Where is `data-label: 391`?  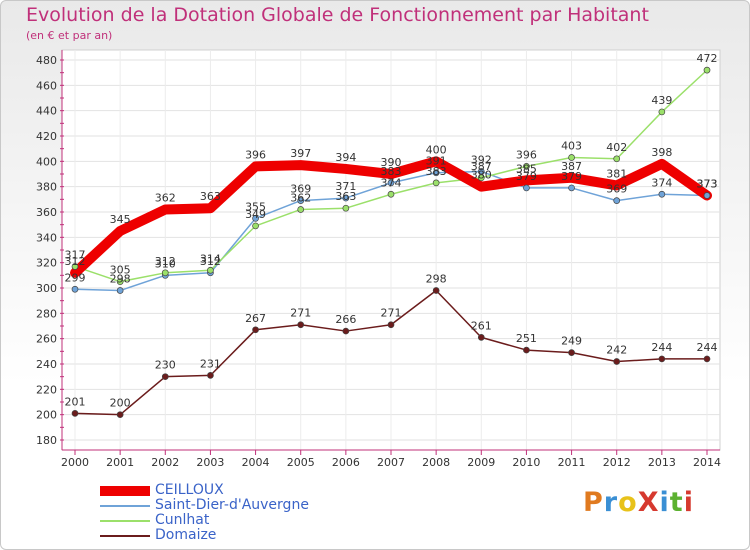 data-label: 391 is located at coordinates (436, 161).